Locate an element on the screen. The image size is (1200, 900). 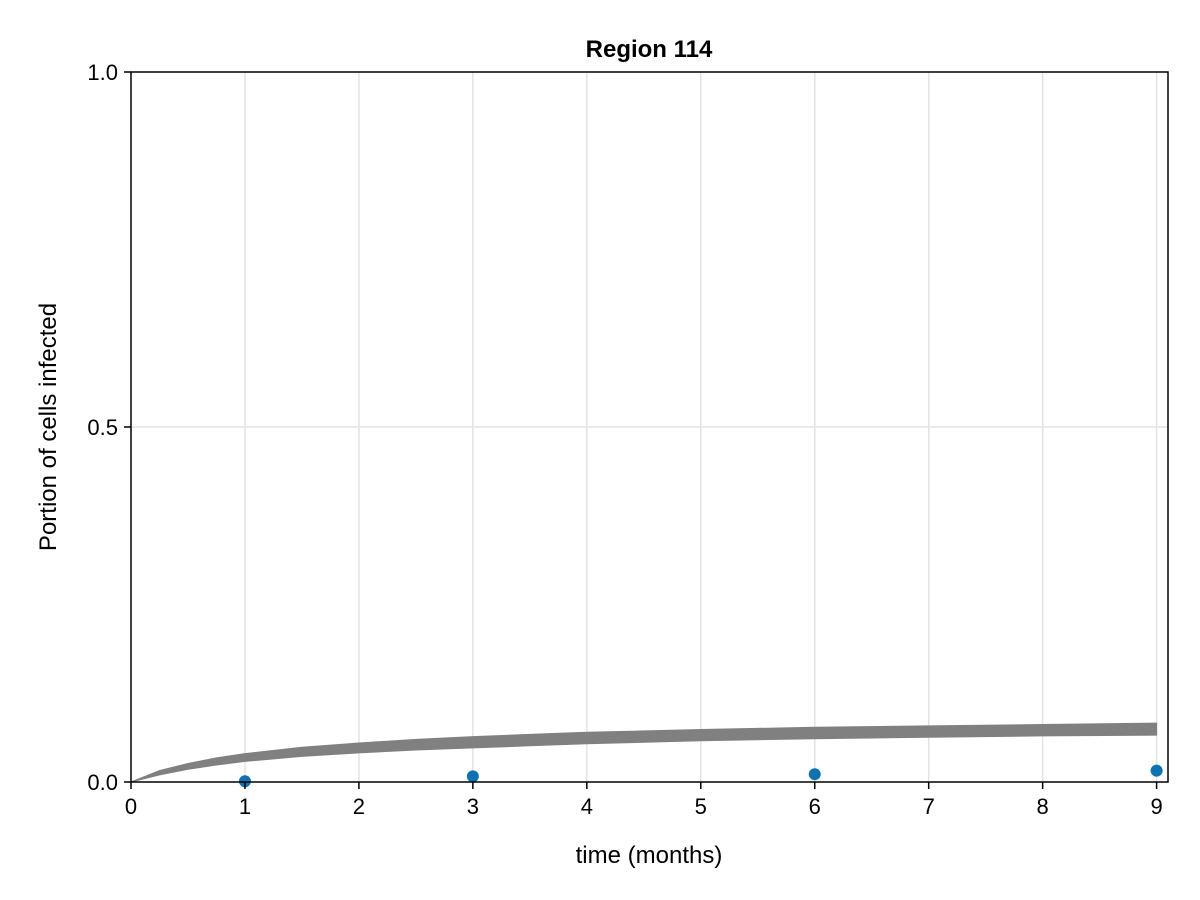
y-axis: 0.0 0.5 1.0 is located at coordinates (109, 427).